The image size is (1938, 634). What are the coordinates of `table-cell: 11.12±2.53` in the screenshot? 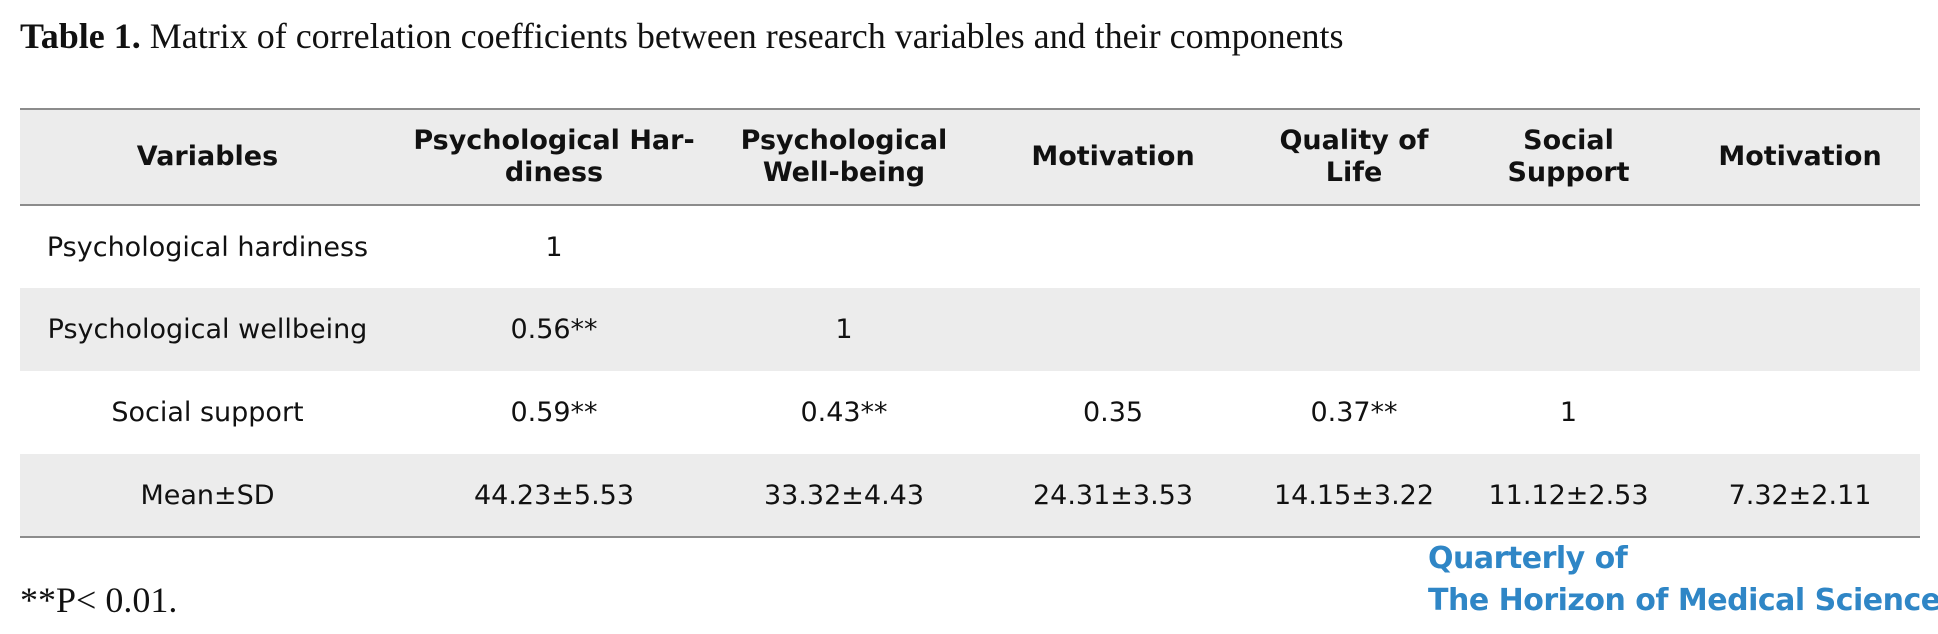 It's located at (1568, 496).